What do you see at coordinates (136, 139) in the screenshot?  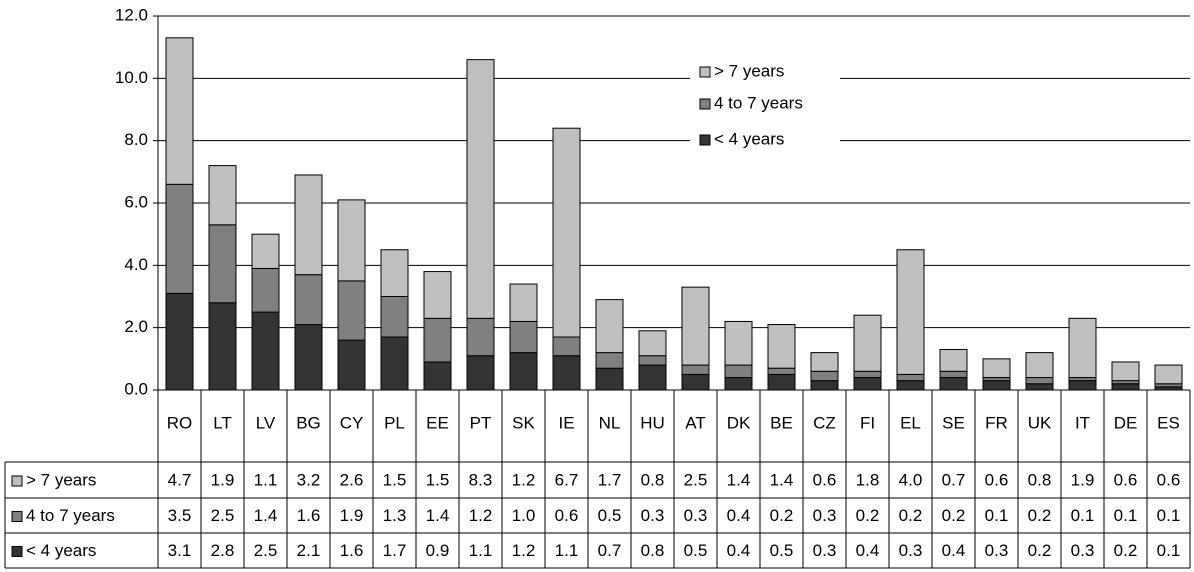 I see `y-tick-label: 8.0` at bounding box center [136, 139].